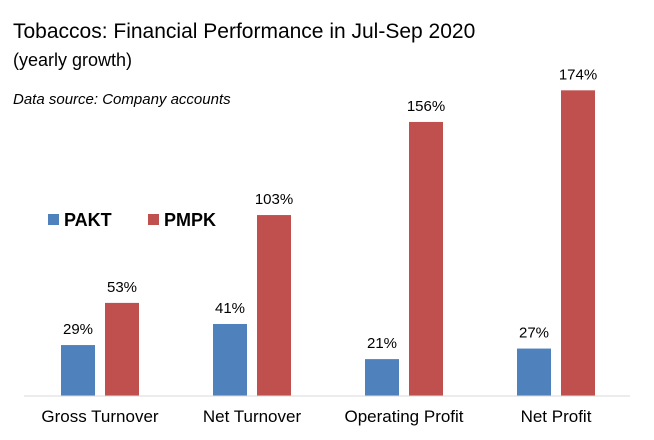  I want to click on value-label-pakt-3: 27%, so click(534, 333).